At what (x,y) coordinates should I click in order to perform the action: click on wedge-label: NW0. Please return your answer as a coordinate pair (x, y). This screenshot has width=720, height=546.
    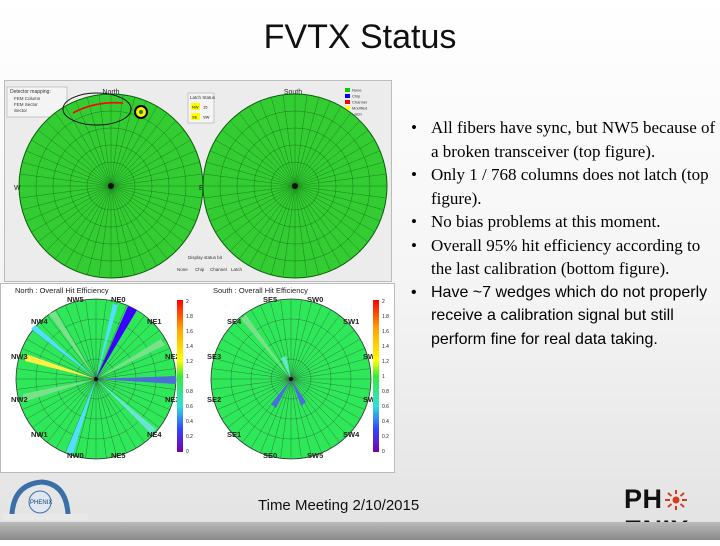
    Looking at the image, I should click on (75, 455).